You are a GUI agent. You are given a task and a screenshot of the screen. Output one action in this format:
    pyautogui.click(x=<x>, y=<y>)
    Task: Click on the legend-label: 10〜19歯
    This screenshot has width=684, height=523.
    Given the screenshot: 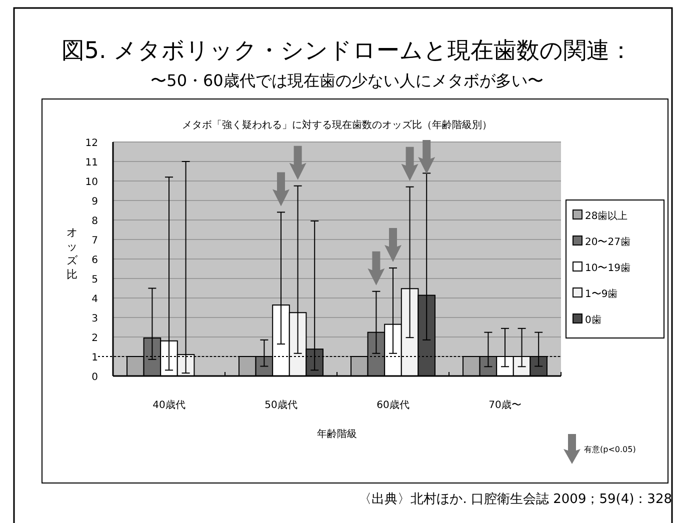 What is the action you would take?
    pyautogui.click(x=607, y=268)
    